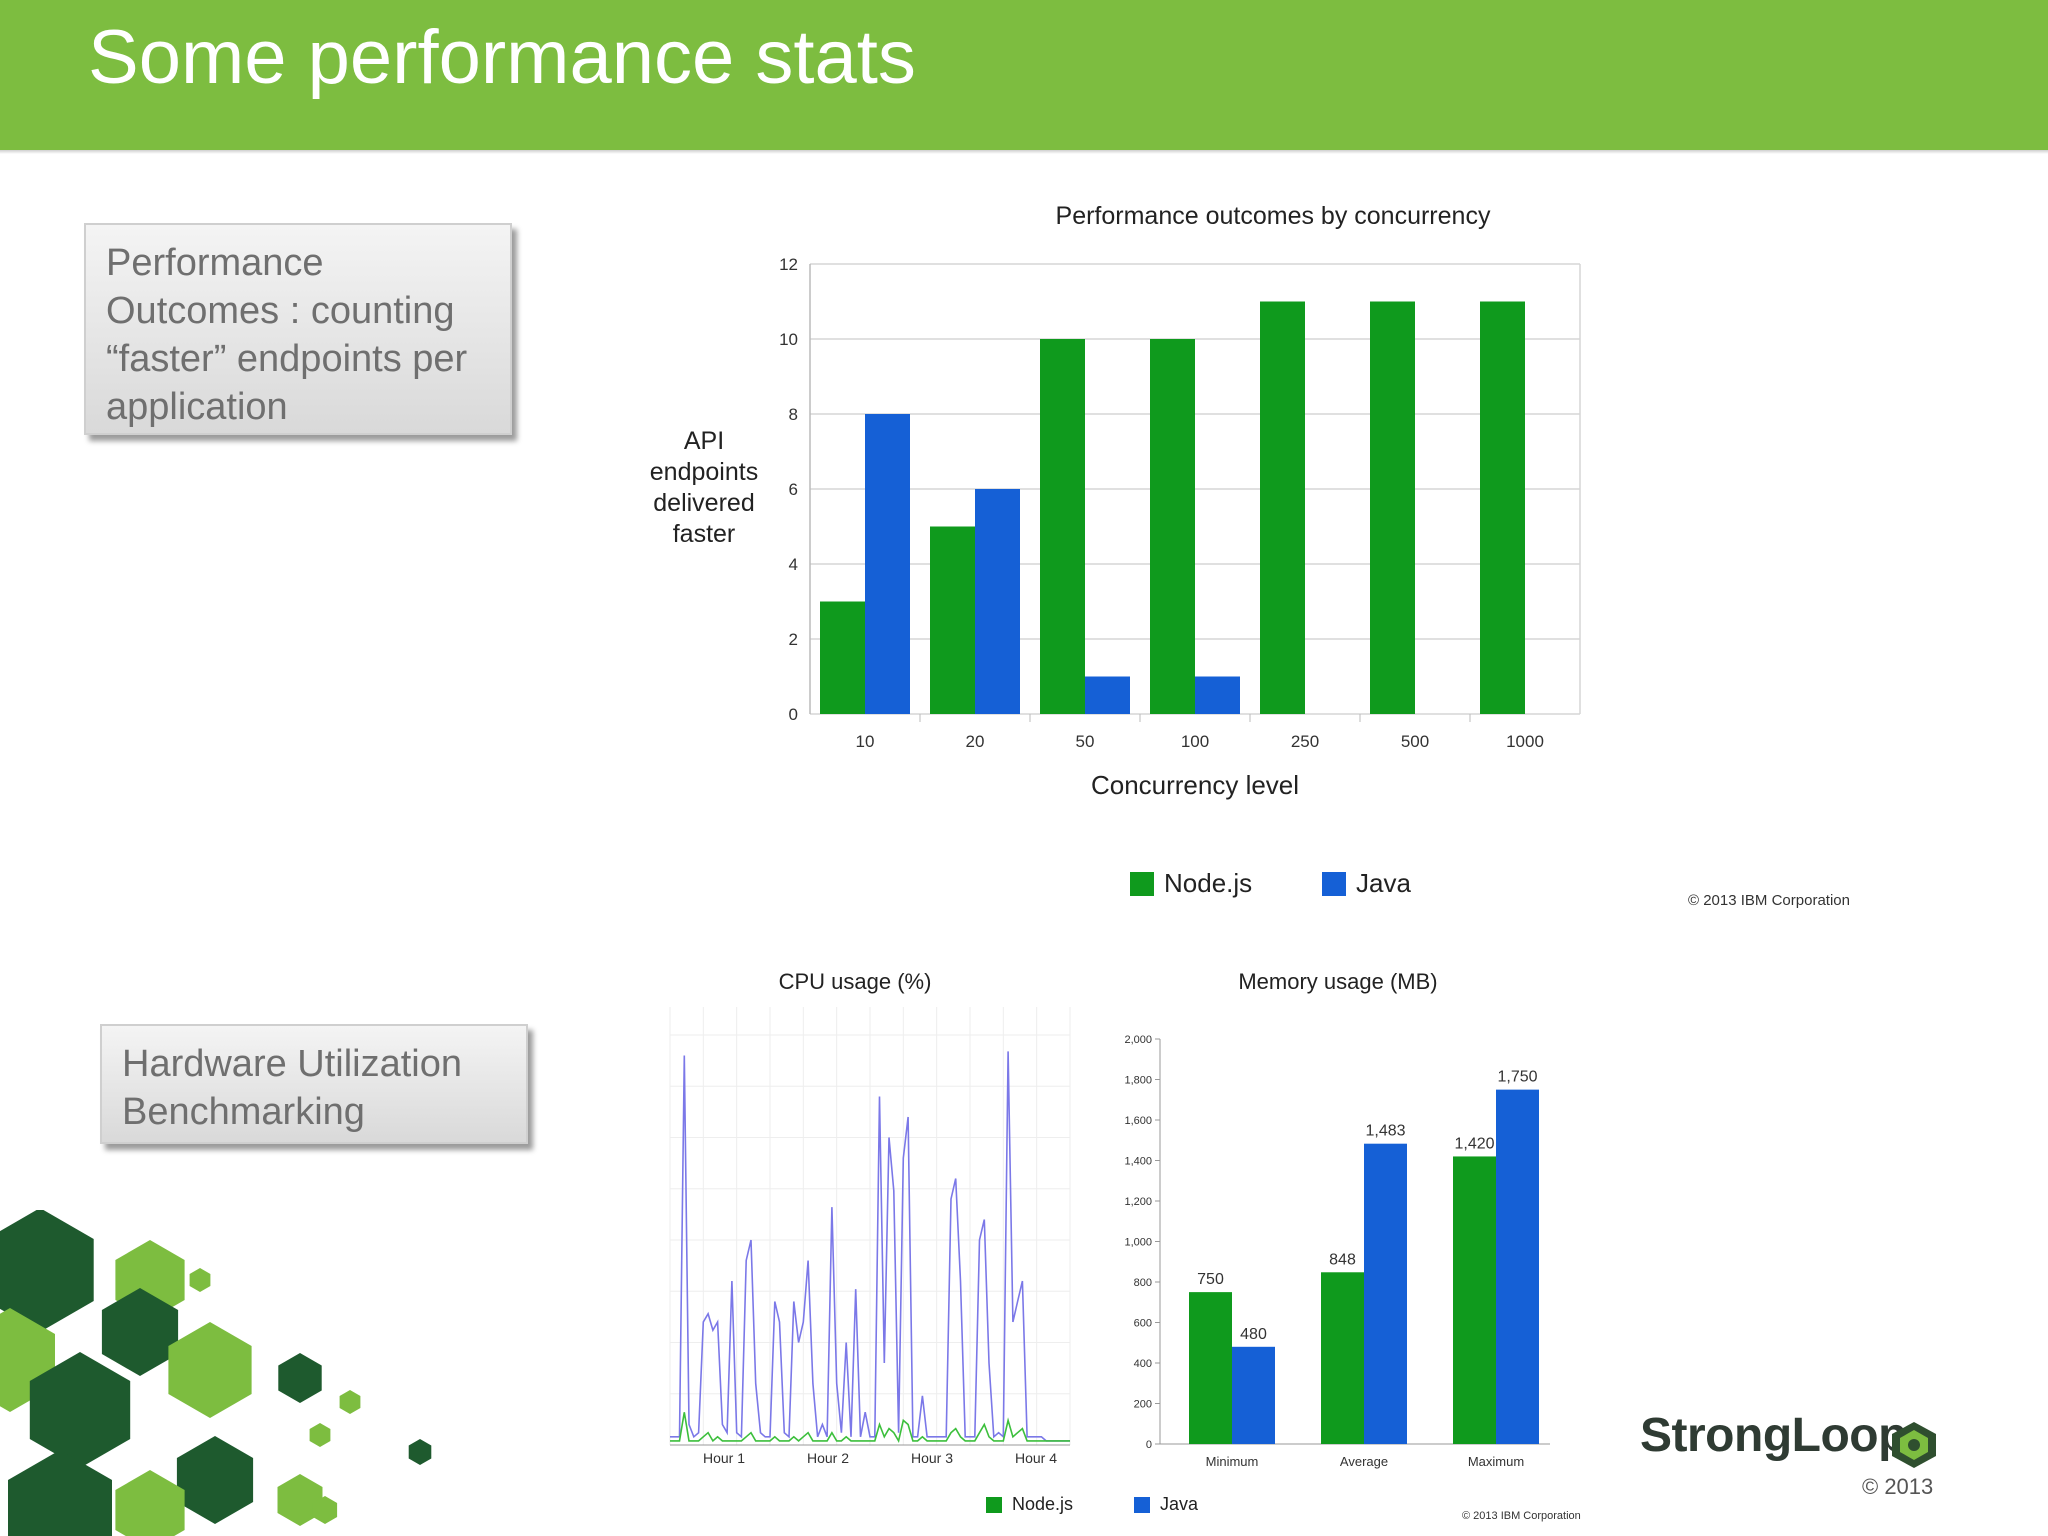 The width and height of the screenshot is (2048, 1536). Describe the element at coordinates (502, 57) in the screenshot. I see `slide-title: Some performance stats` at that location.